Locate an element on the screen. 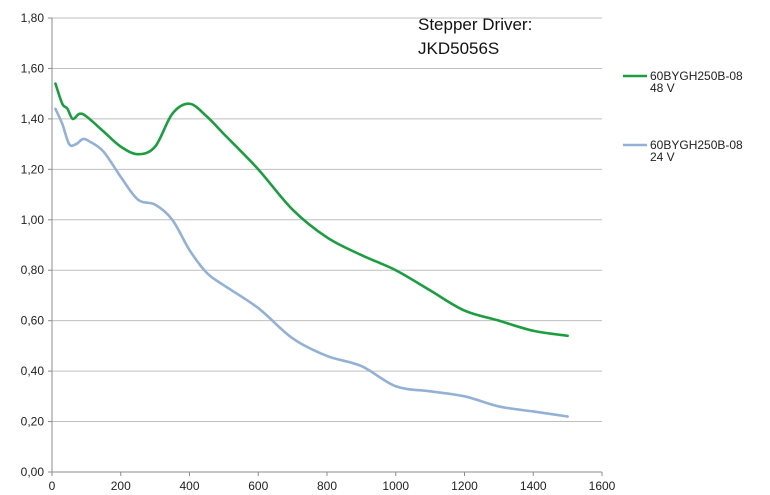 This screenshot has width=770, height=495. annotation-line-2: JKD5056S is located at coordinates (458, 48).